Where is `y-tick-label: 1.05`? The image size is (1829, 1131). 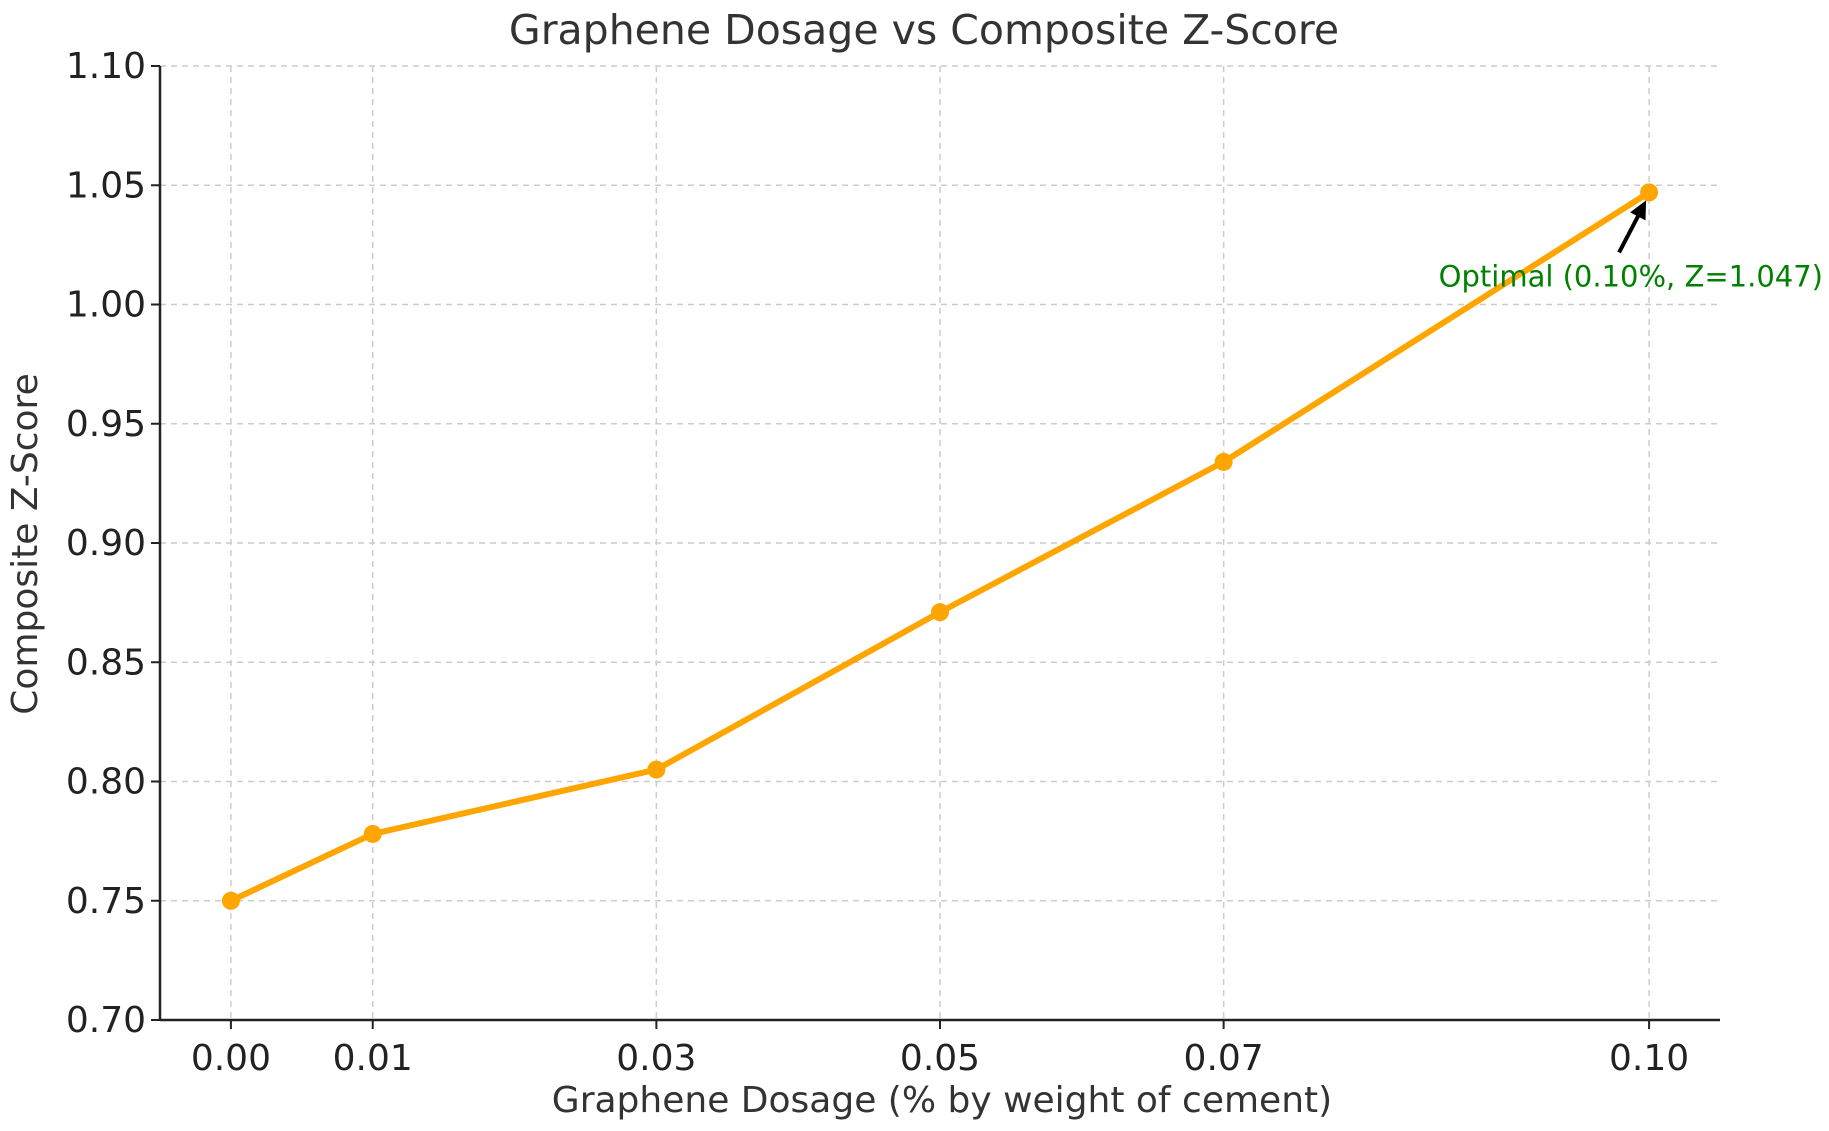
y-tick-label: 1.05 is located at coordinates (106, 185).